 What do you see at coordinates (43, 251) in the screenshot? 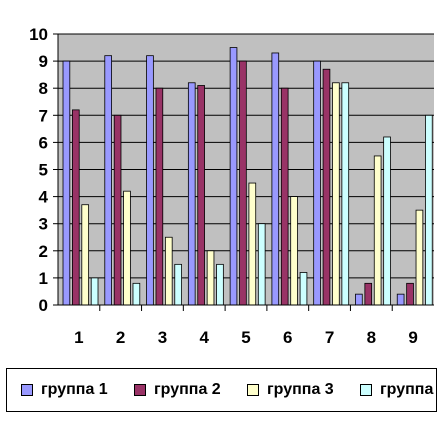
I see `y-tick-label: 2` at bounding box center [43, 251].